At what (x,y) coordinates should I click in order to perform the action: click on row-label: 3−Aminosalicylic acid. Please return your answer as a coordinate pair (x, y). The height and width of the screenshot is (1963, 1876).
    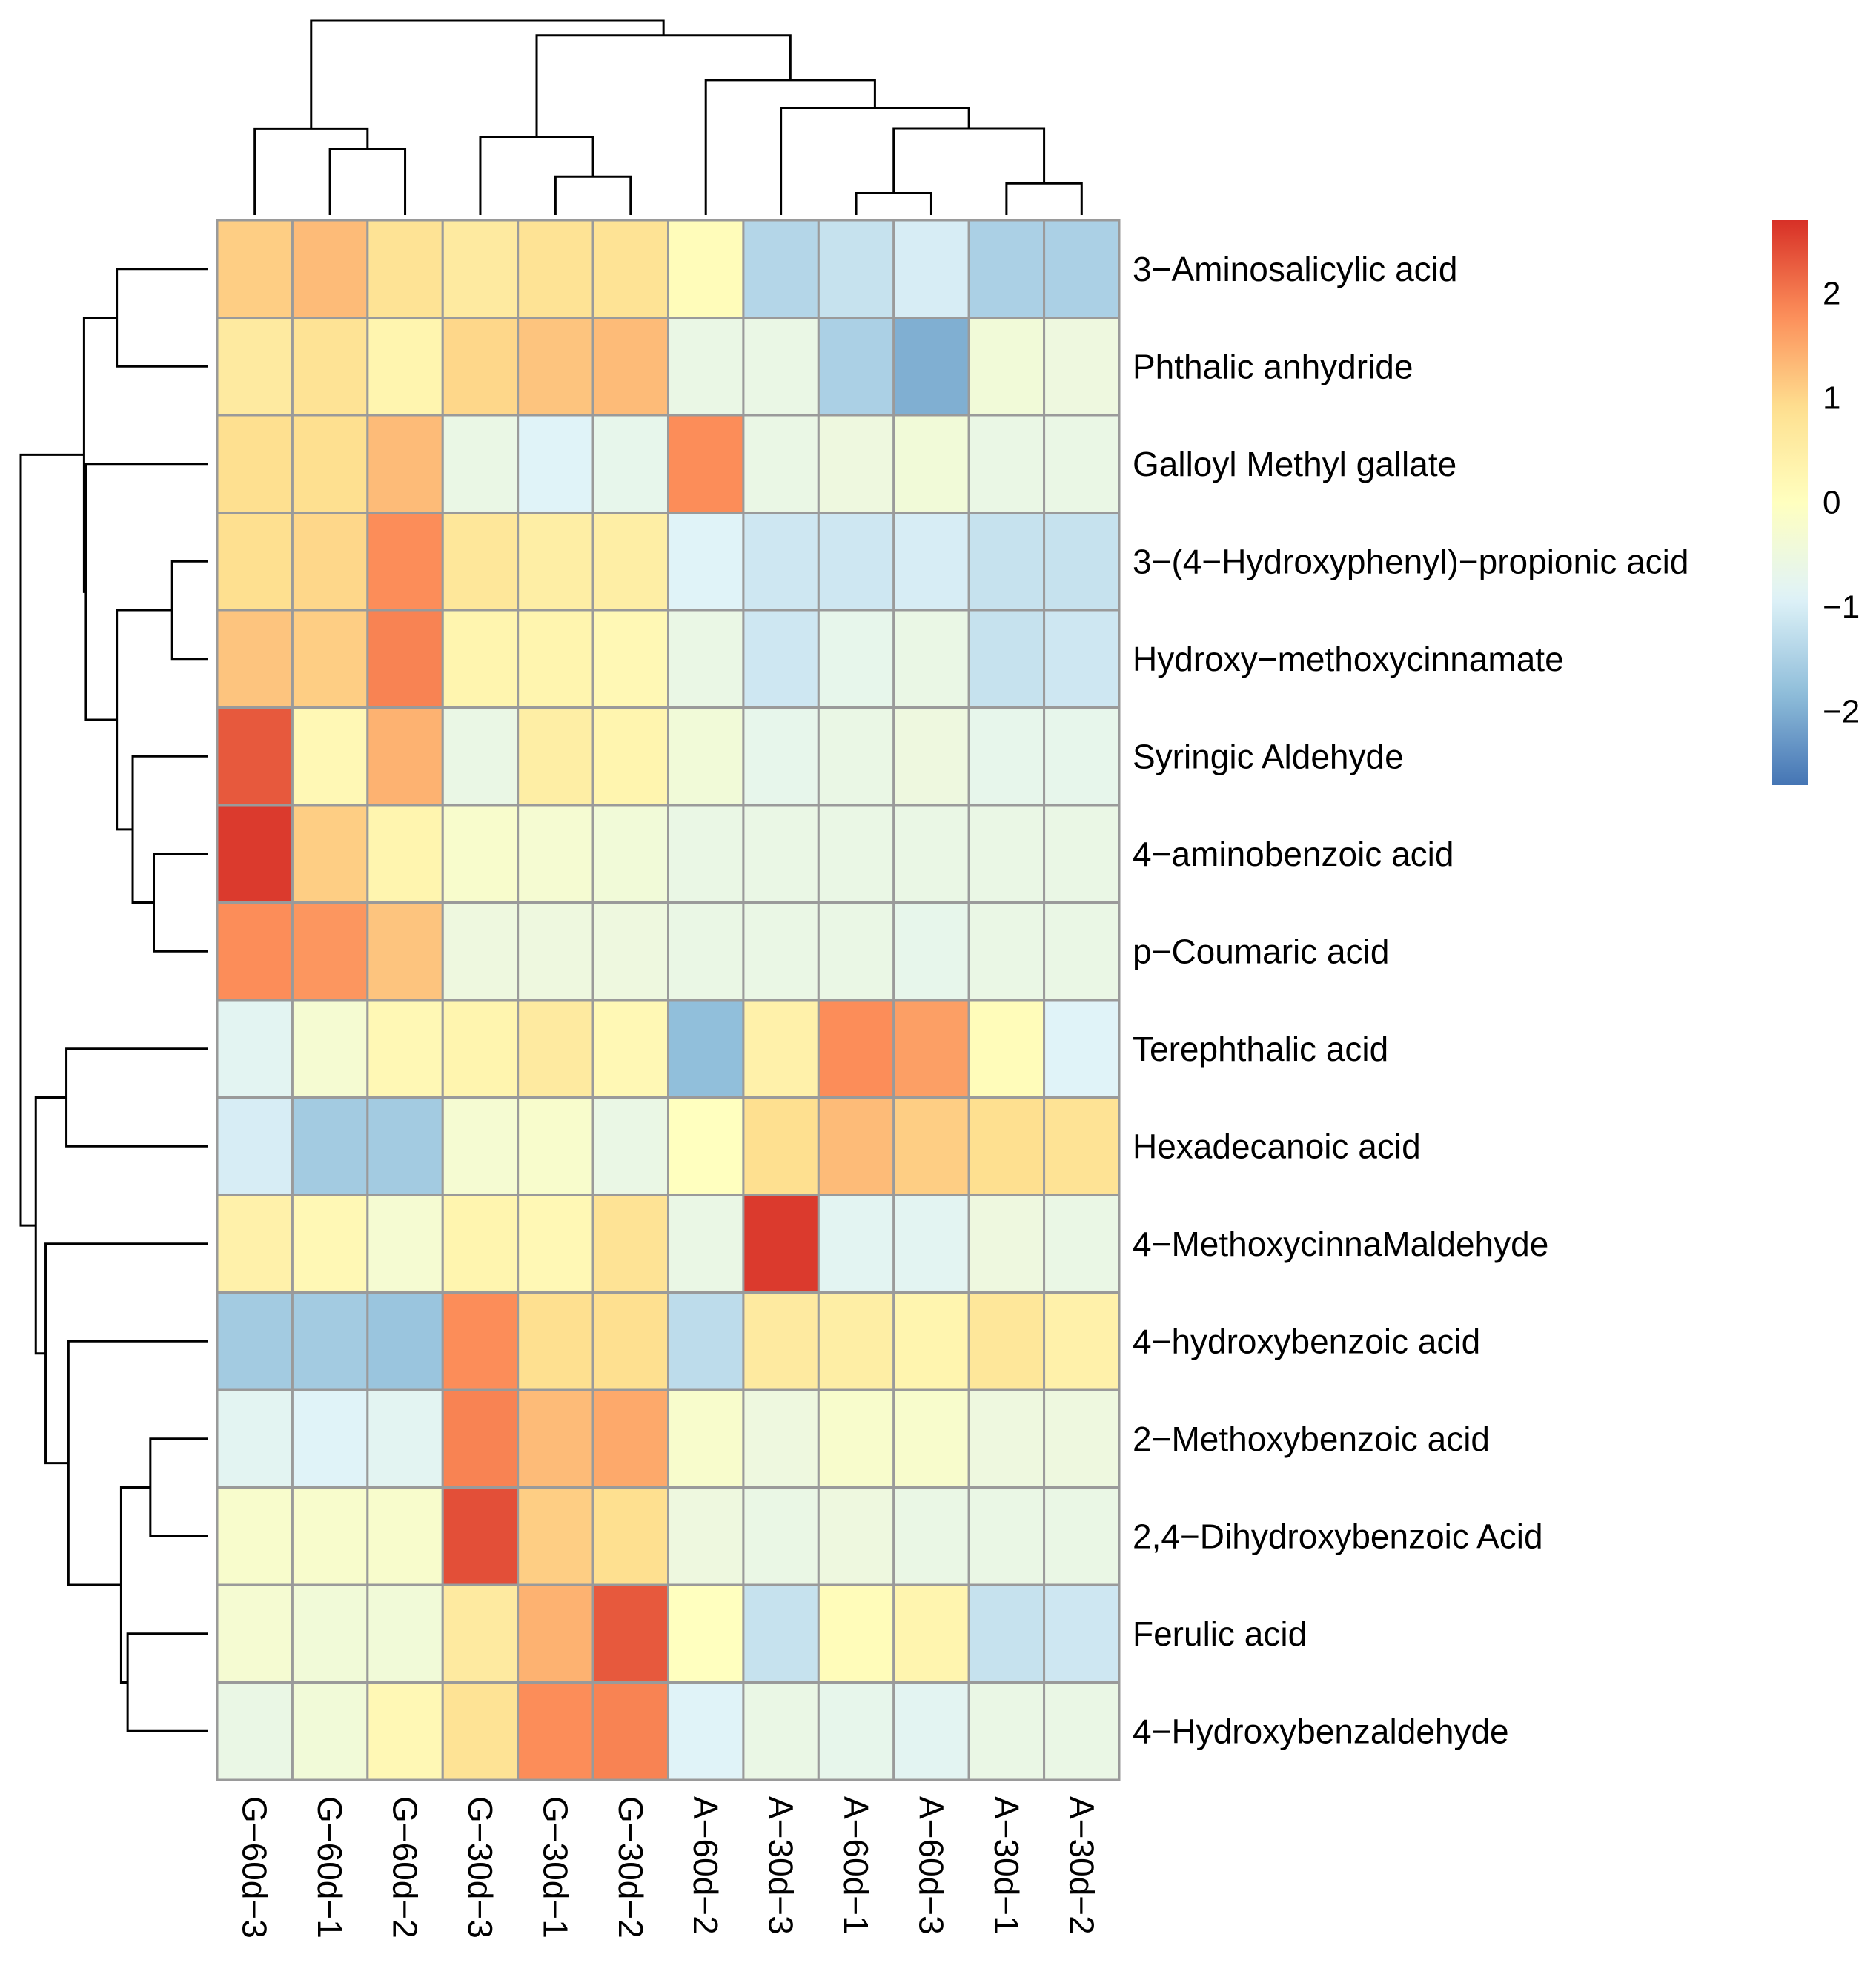
    Looking at the image, I should click on (1295, 269).